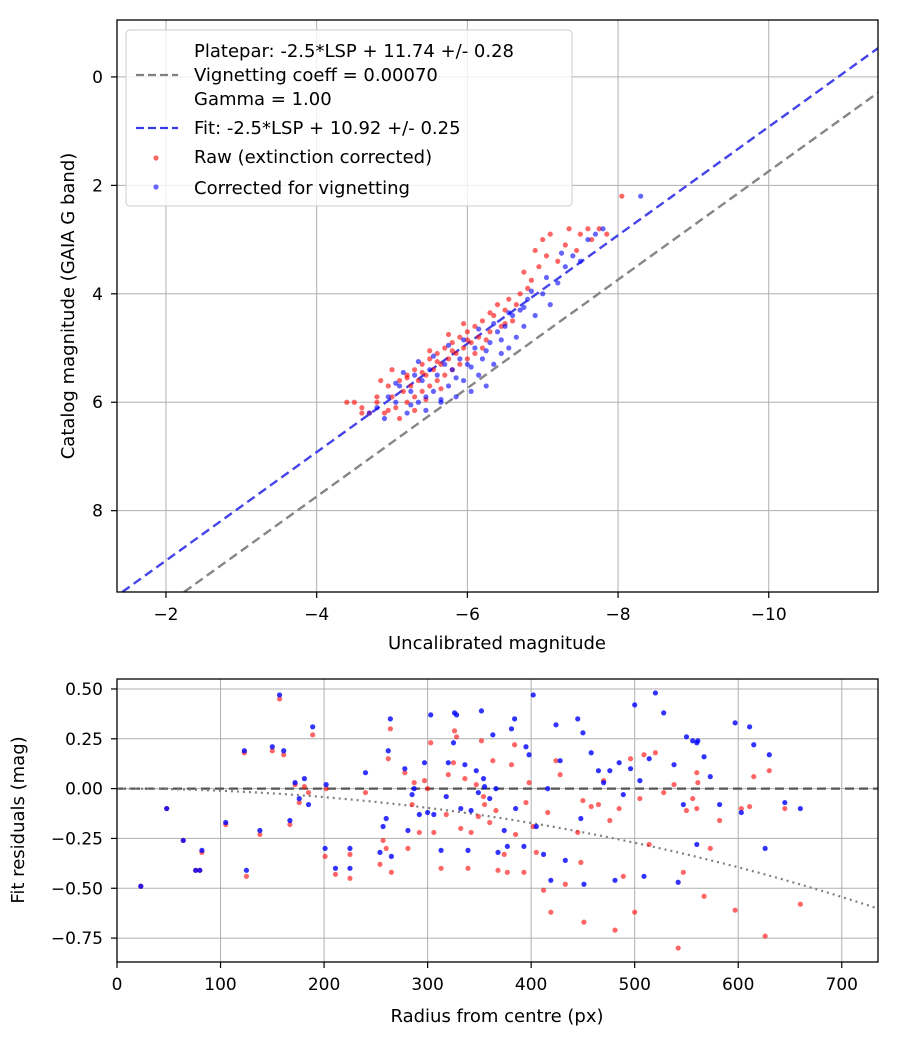 The height and width of the screenshot is (1050, 900). What do you see at coordinates (316, 75) in the screenshot?
I see `legend-platepar-line: Vignetting coeff = 0.00070` at bounding box center [316, 75].